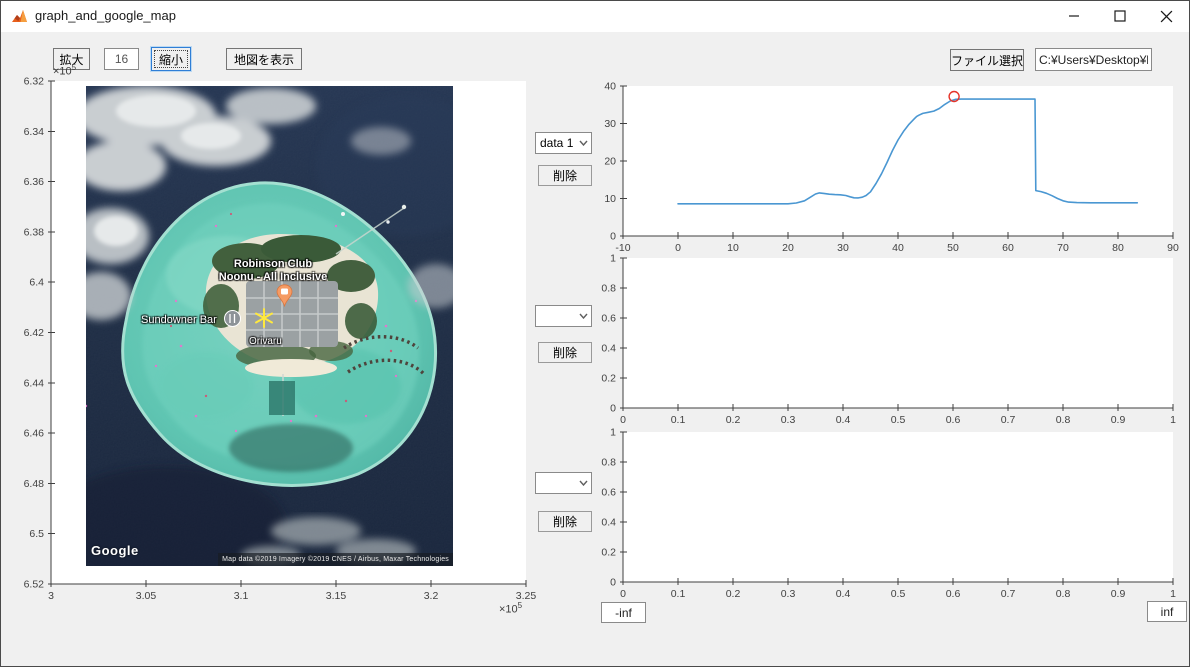 The image size is (1190, 667). I want to click on delete-button-1: 削除, so click(565, 175).